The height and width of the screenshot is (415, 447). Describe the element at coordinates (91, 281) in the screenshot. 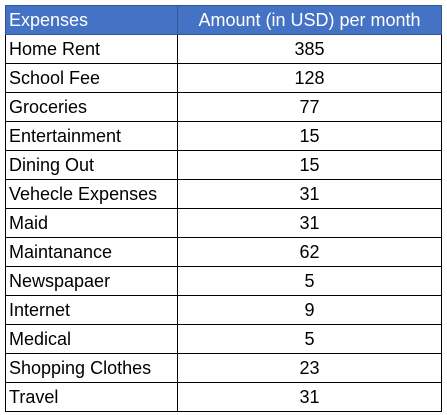

I see `expense-cell: Newspapaer` at that location.